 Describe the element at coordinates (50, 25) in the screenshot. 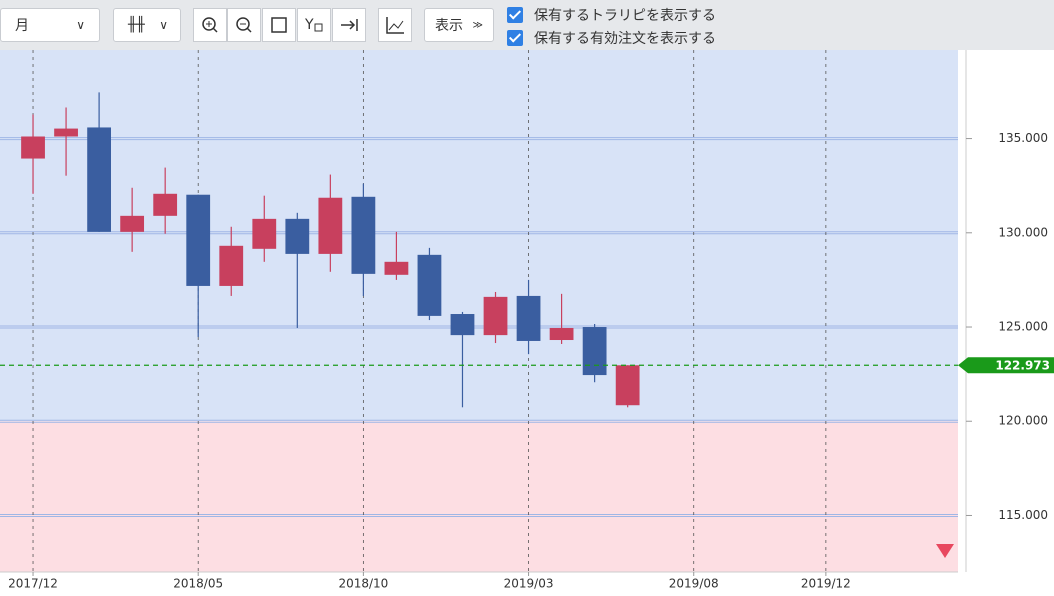

I see `period-select: 月 ∨` at that location.